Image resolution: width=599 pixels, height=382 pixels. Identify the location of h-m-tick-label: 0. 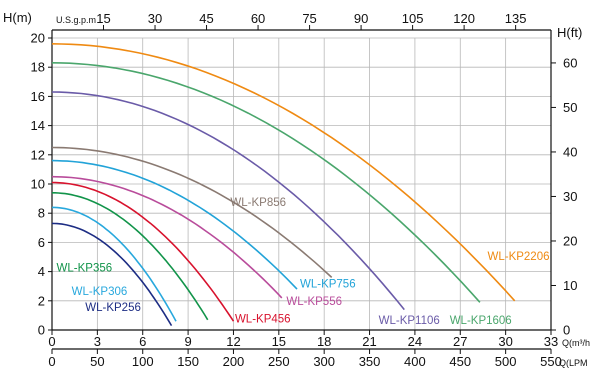
(41, 330).